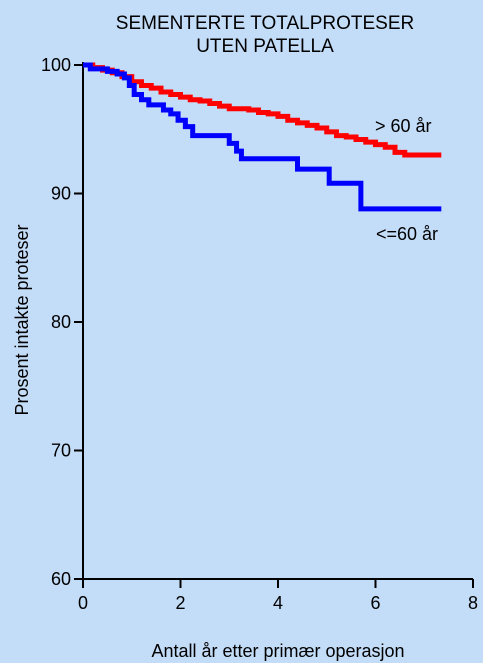 The image size is (483, 663). Describe the element at coordinates (265, 46) in the screenshot. I see `chart-title-line-2: UTEN PATELLA` at that location.